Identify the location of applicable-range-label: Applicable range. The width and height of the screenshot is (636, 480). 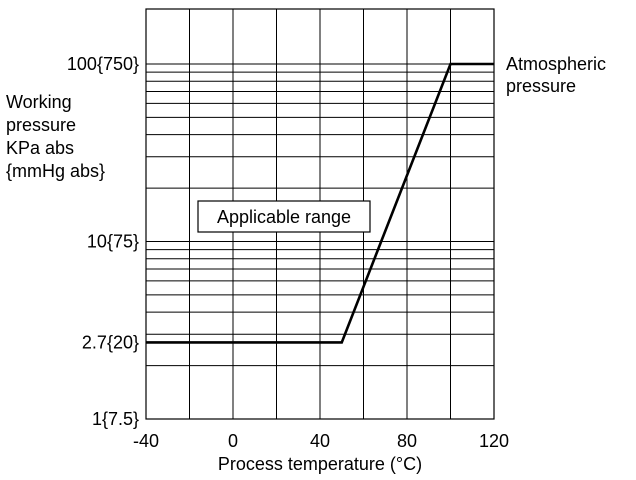
(284, 217).